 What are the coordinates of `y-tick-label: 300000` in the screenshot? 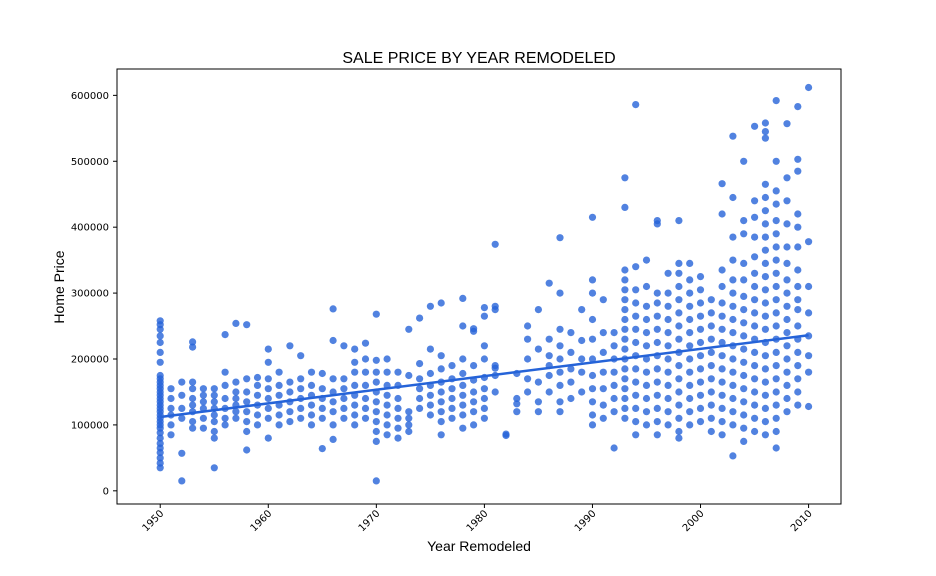 It's located at (90, 294).